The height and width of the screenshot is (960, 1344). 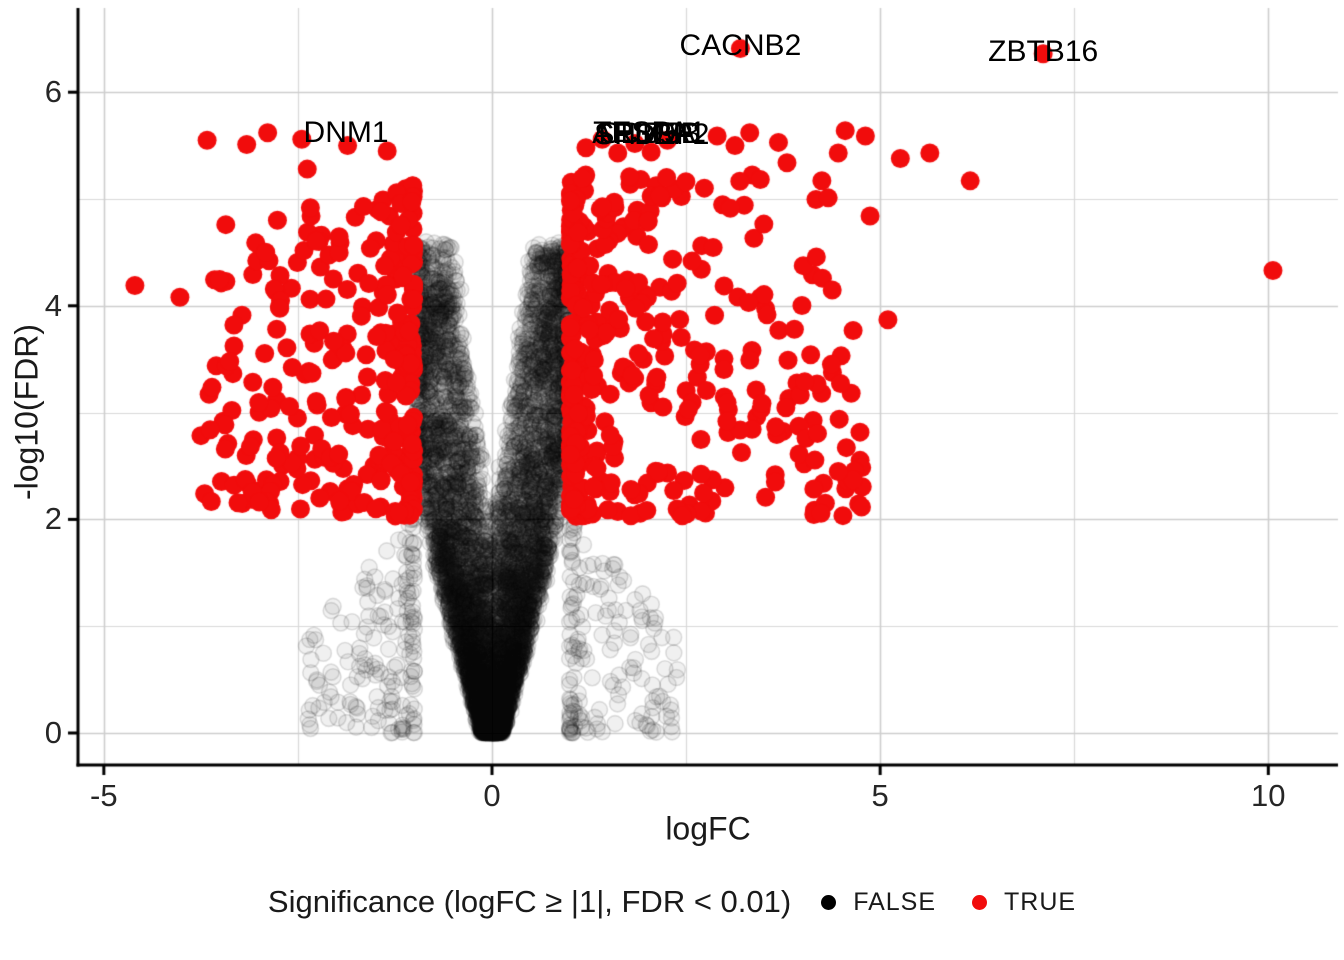 I want to click on legend-item-false: FALSE, so click(x=878, y=902).